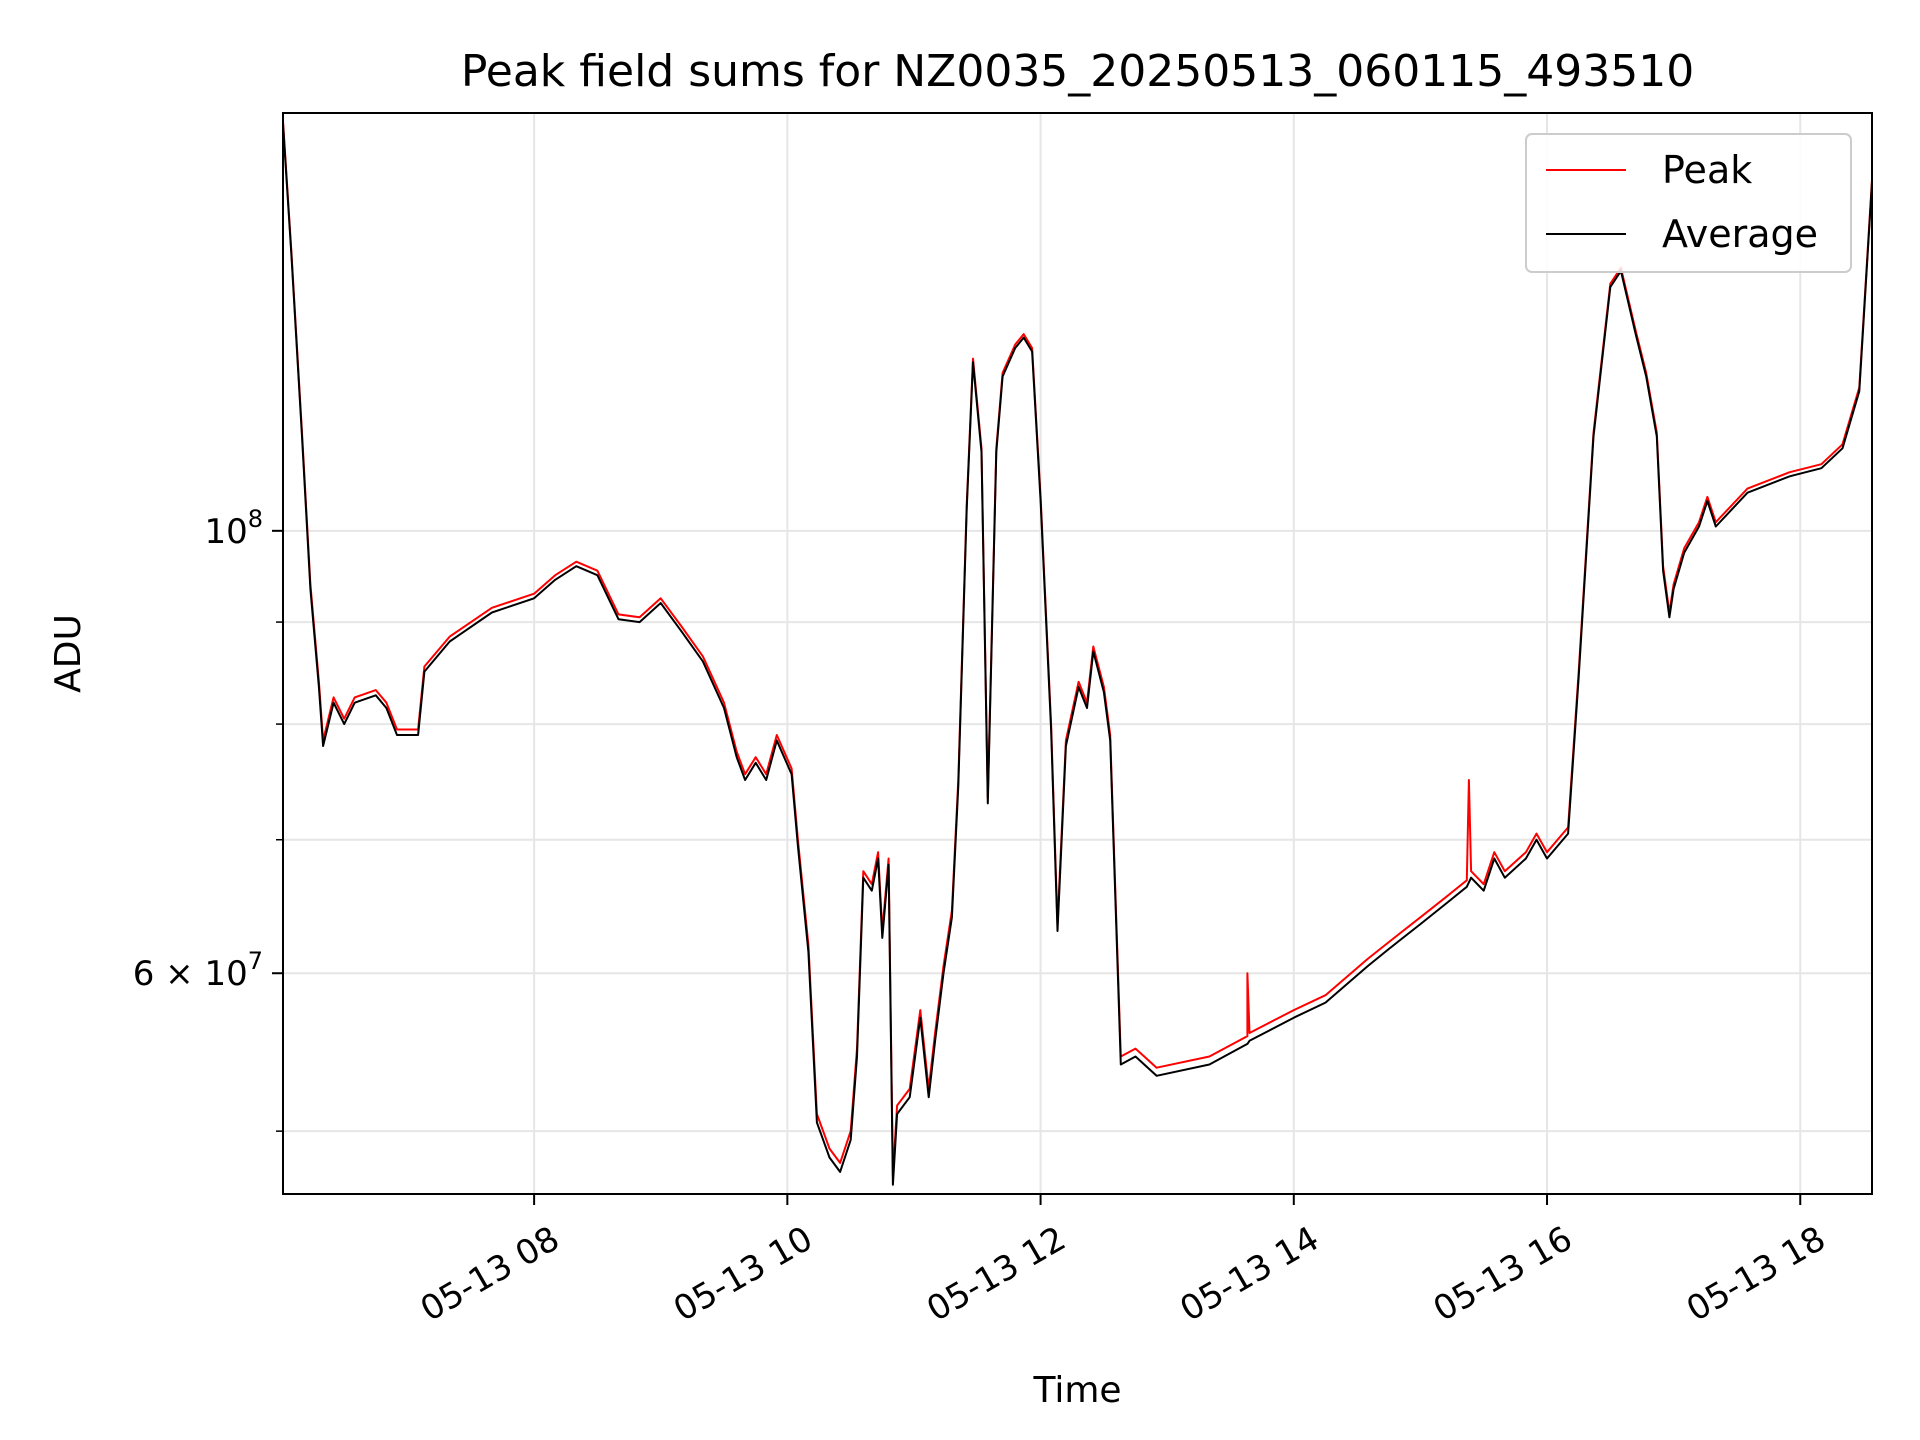  I want to click on legend-label-peak: Peak, so click(1707, 170).